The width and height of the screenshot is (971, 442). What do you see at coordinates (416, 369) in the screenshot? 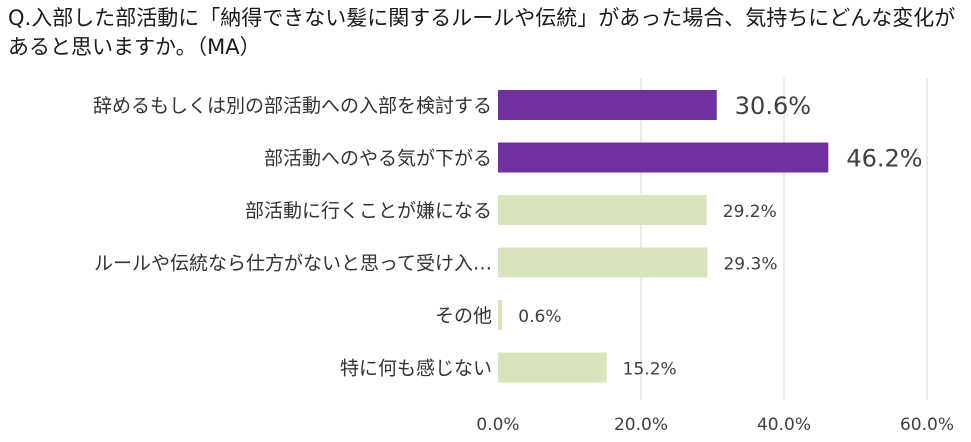
I see `category-label: 特に何も感じない` at bounding box center [416, 369].